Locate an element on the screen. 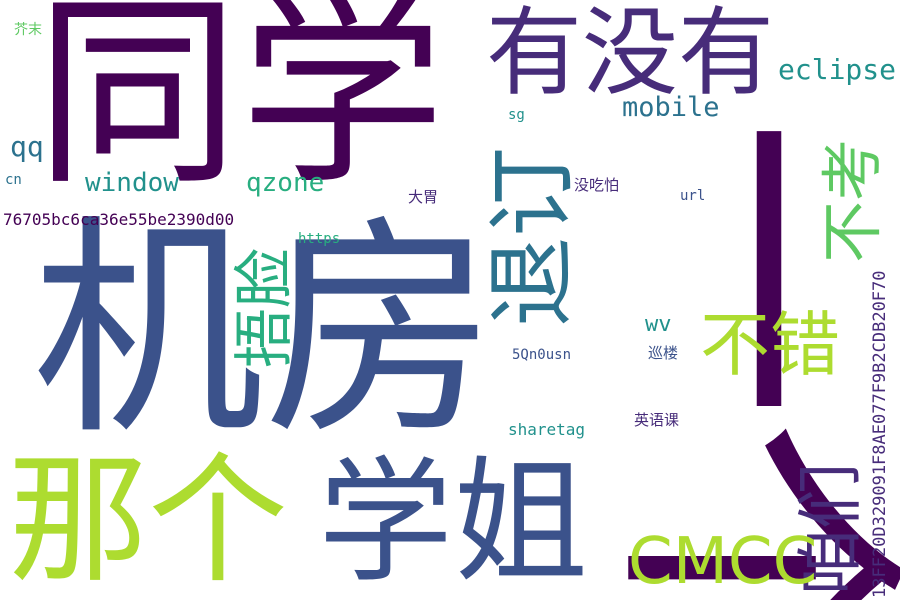 The width and height of the screenshot is (900, 600). word-window: window is located at coordinates (132, 183).